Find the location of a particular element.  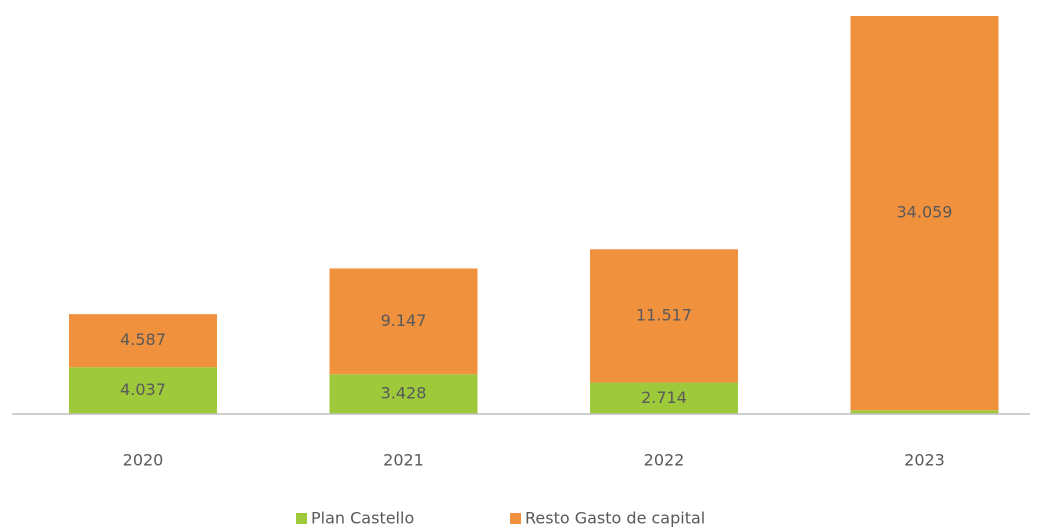

legend-label: Plan Castello is located at coordinates (362, 518).